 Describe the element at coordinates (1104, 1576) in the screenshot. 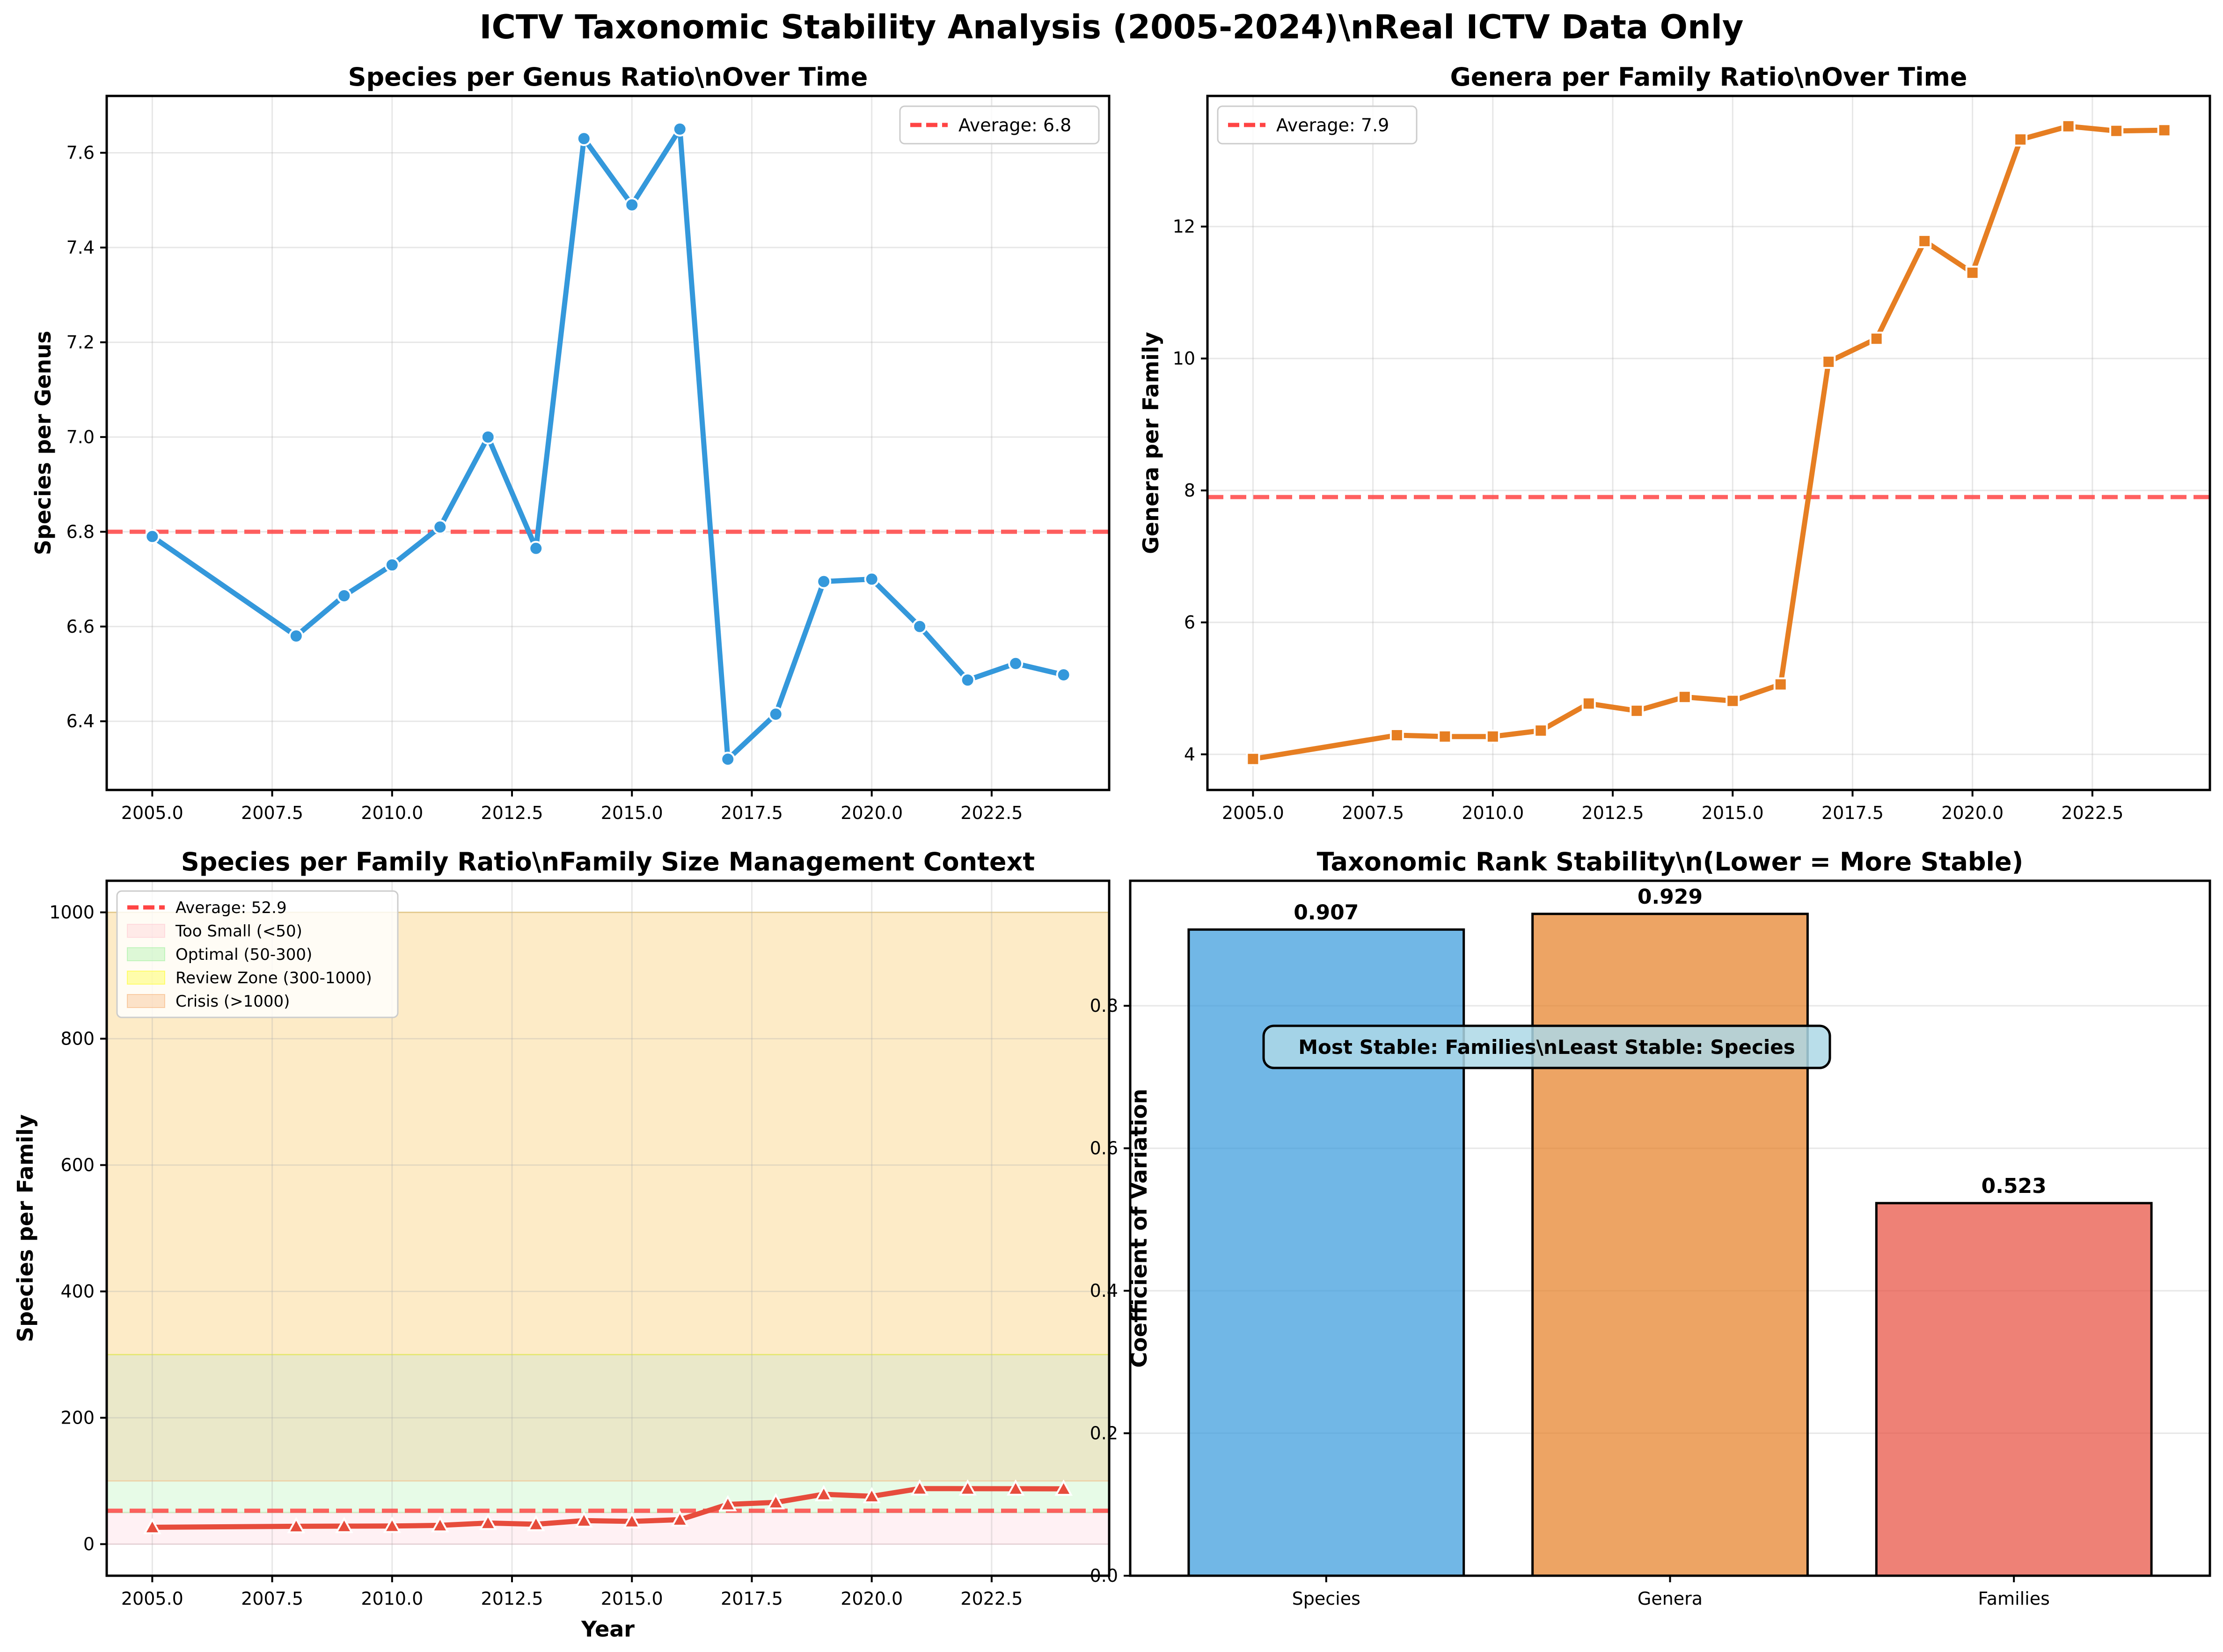

I see `y-tick-label: 0.0` at that location.